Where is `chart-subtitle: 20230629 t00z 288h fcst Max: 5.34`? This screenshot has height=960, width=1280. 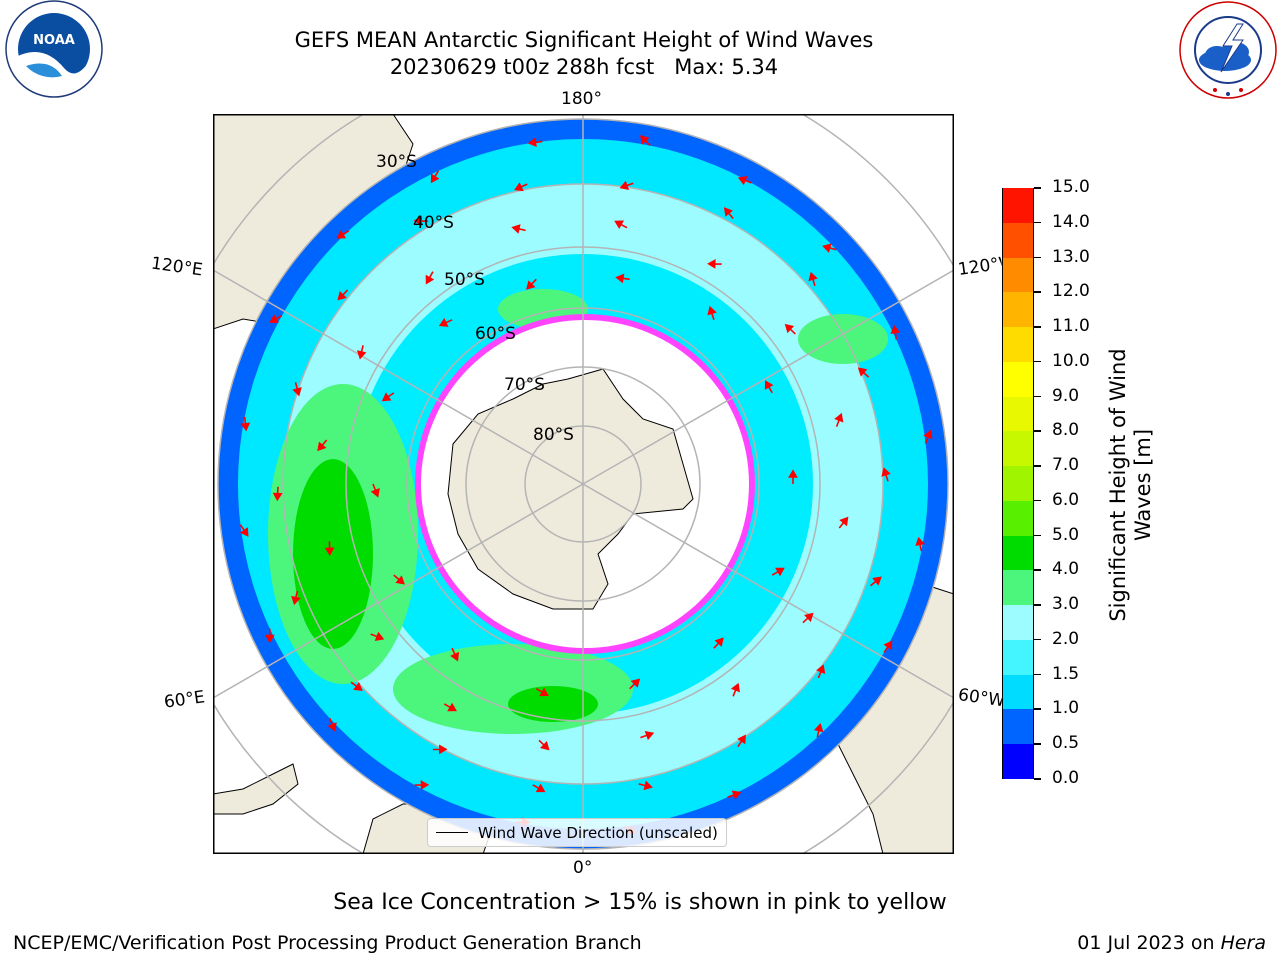
chart-subtitle: 20230629 t00z 288h fcst Max: 5.34 is located at coordinates (584, 67).